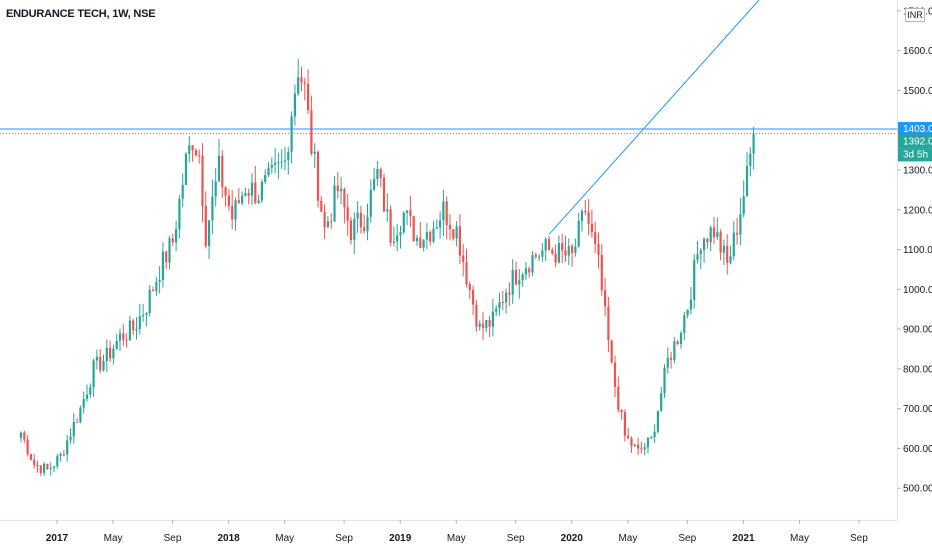 The height and width of the screenshot is (550, 932). Describe the element at coordinates (572, 538) in the screenshot. I see `x-tick-label: 2020` at that location.